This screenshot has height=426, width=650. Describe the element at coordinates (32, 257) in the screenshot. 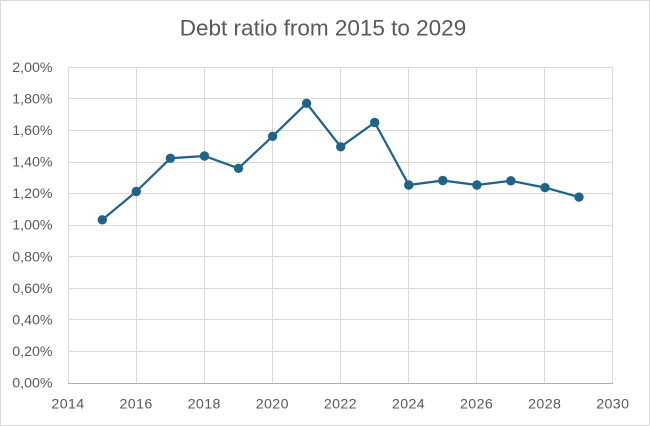

I see `svg-text: 0,80%` at that location.